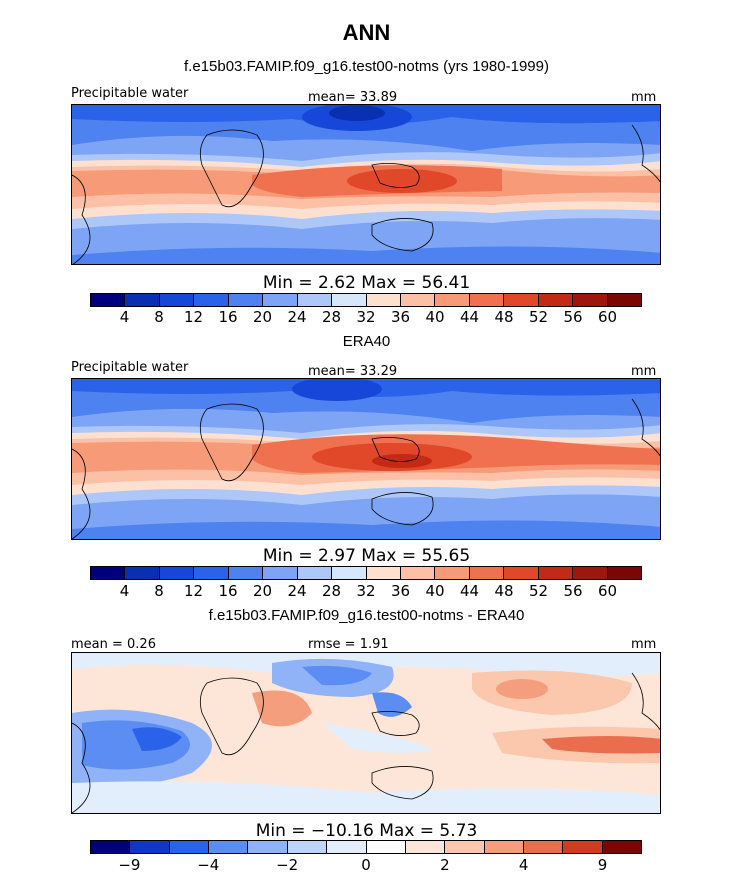 This screenshot has width=733, height=878. Describe the element at coordinates (353, 97) in the screenshot. I see `panel-1-mean: mean= 33.89` at that location.